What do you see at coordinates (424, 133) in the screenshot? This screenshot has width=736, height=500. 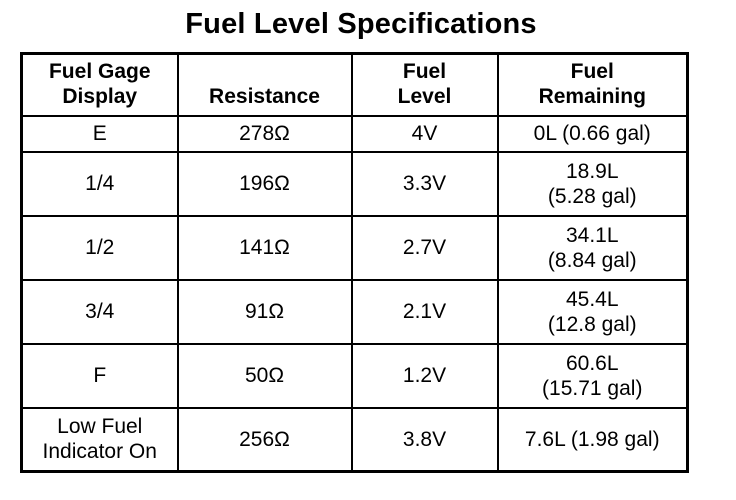 I see `cell-fuel-level: 4V` at bounding box center [424, 133].